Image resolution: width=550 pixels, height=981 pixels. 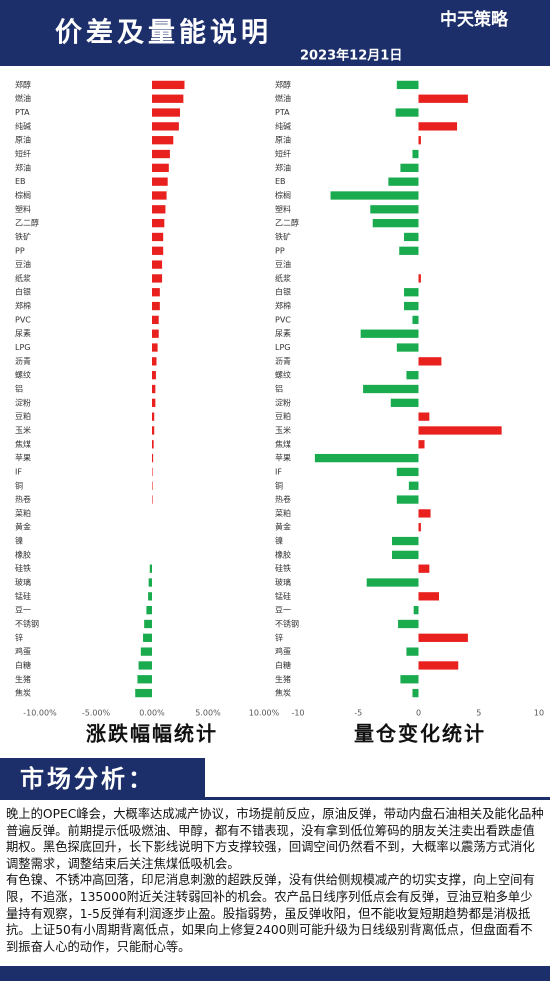 I want to click on category-label: PTA, so click(x=282, y=112).